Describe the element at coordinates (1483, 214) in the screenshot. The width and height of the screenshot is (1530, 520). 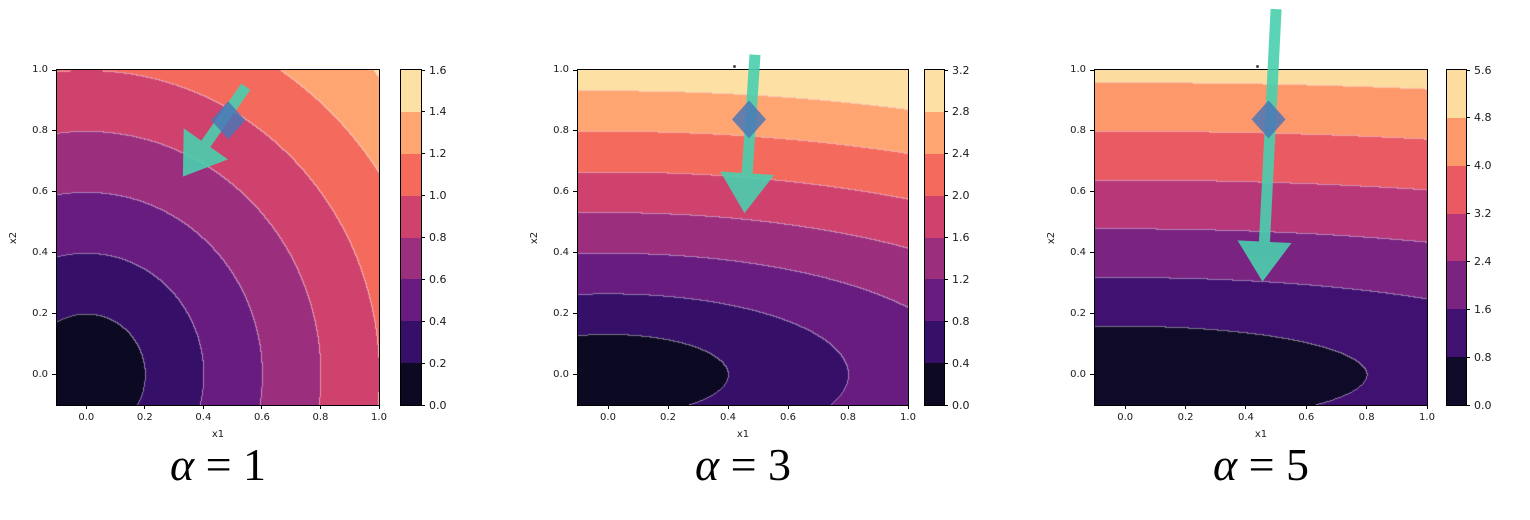
I see `colorbar-tick-label: 3.2` at that location.